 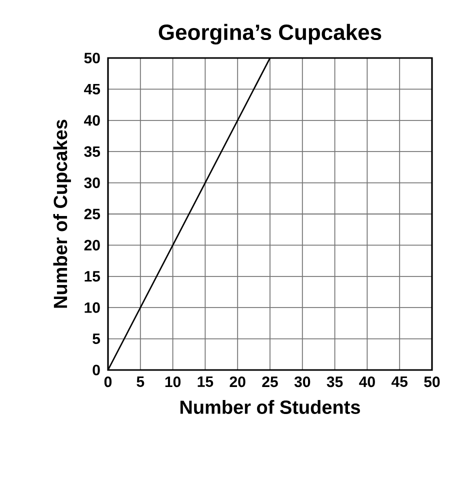 What do you see at coordinates (270, 382) in the screenshot?
I see `x-tick-label: 25` at bounding box center [270, 382].